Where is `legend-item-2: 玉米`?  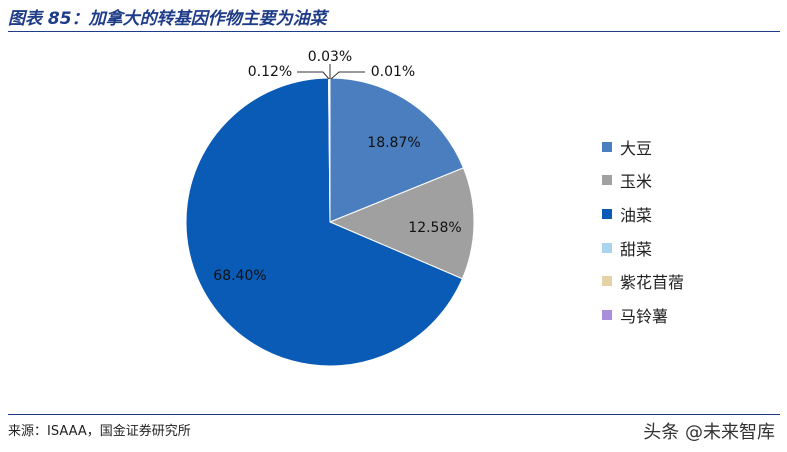
legend-item-2: 玉米 is located at coordinates (643, 181).